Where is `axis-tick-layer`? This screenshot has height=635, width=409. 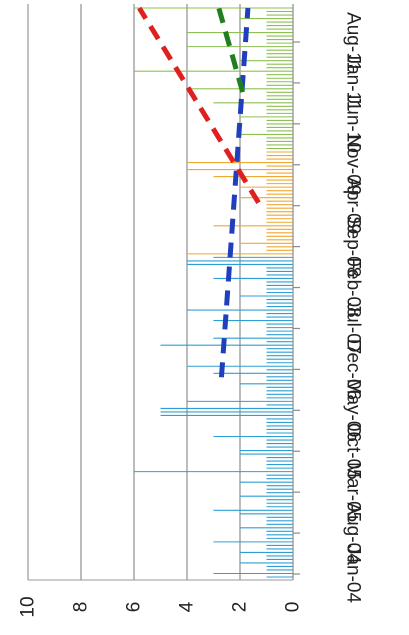
axis-tick-layer is located at coordinates (296, 308).